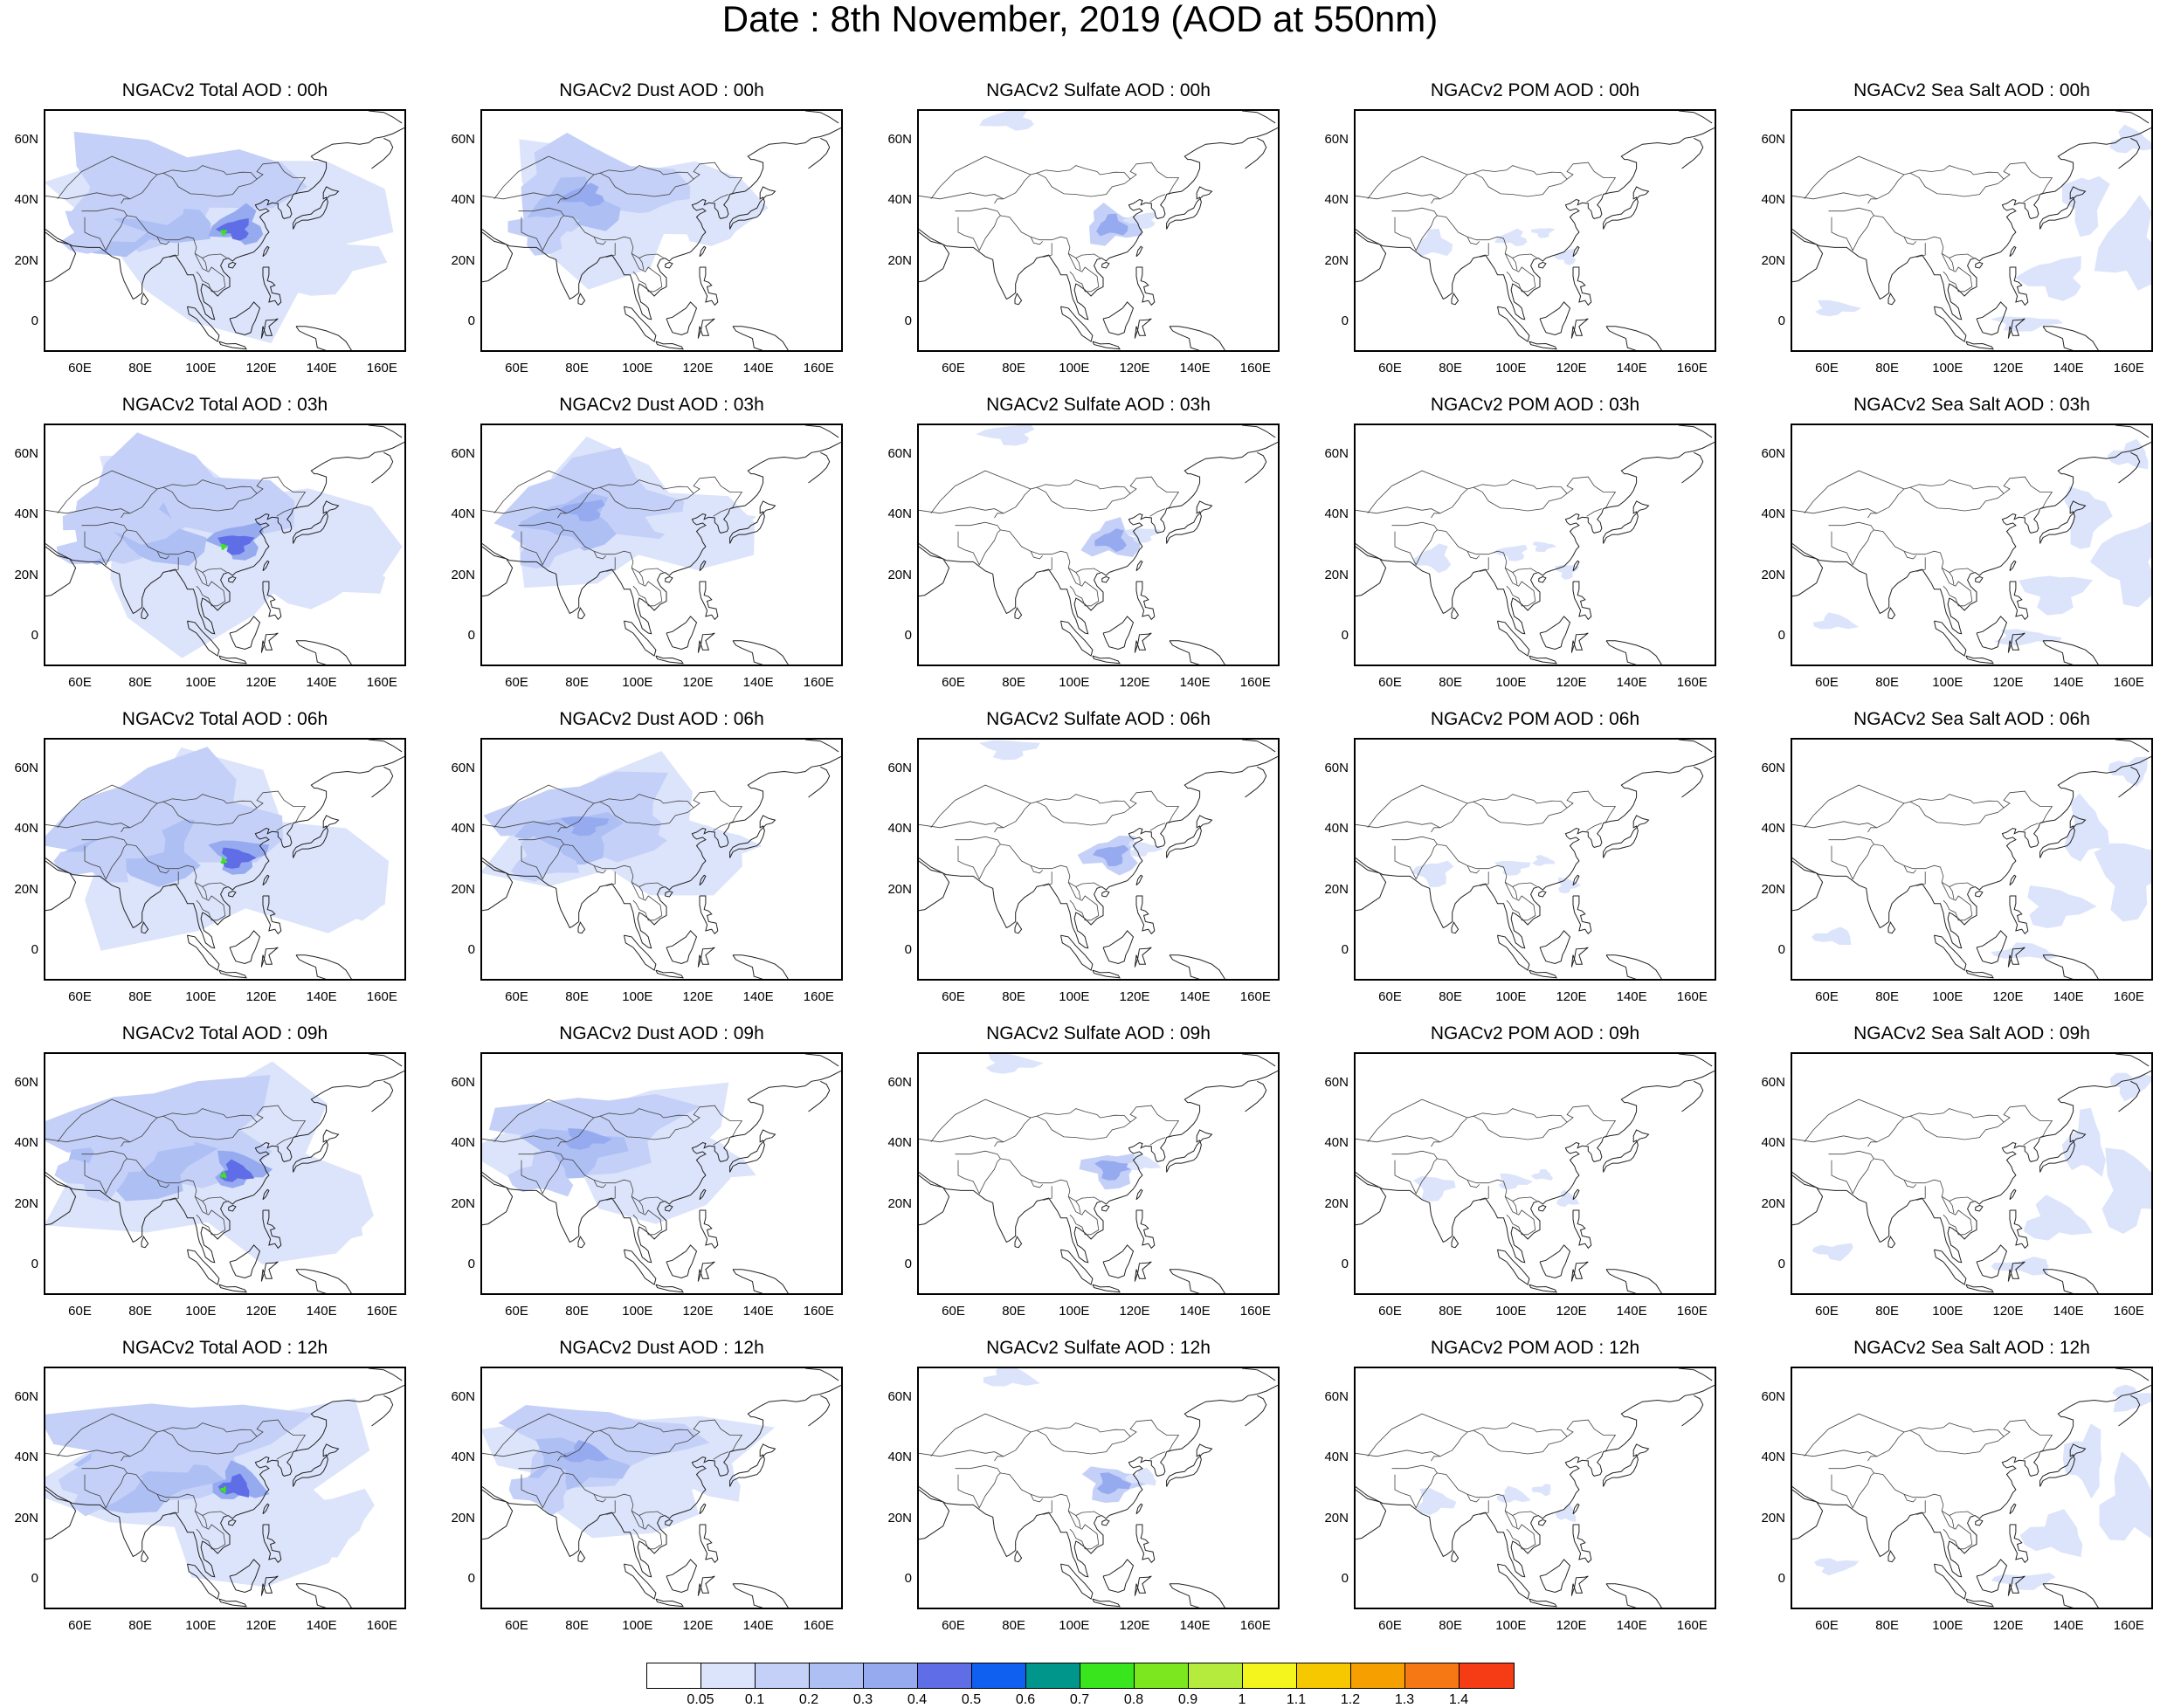 Image resolution: width=2160 pixels, height=1708 pixels. Describe the element at coordinates (1971, 90) in the screenshot. I see `panel-title: NGACv2 Sea Salt AOD : 00h` at that location.